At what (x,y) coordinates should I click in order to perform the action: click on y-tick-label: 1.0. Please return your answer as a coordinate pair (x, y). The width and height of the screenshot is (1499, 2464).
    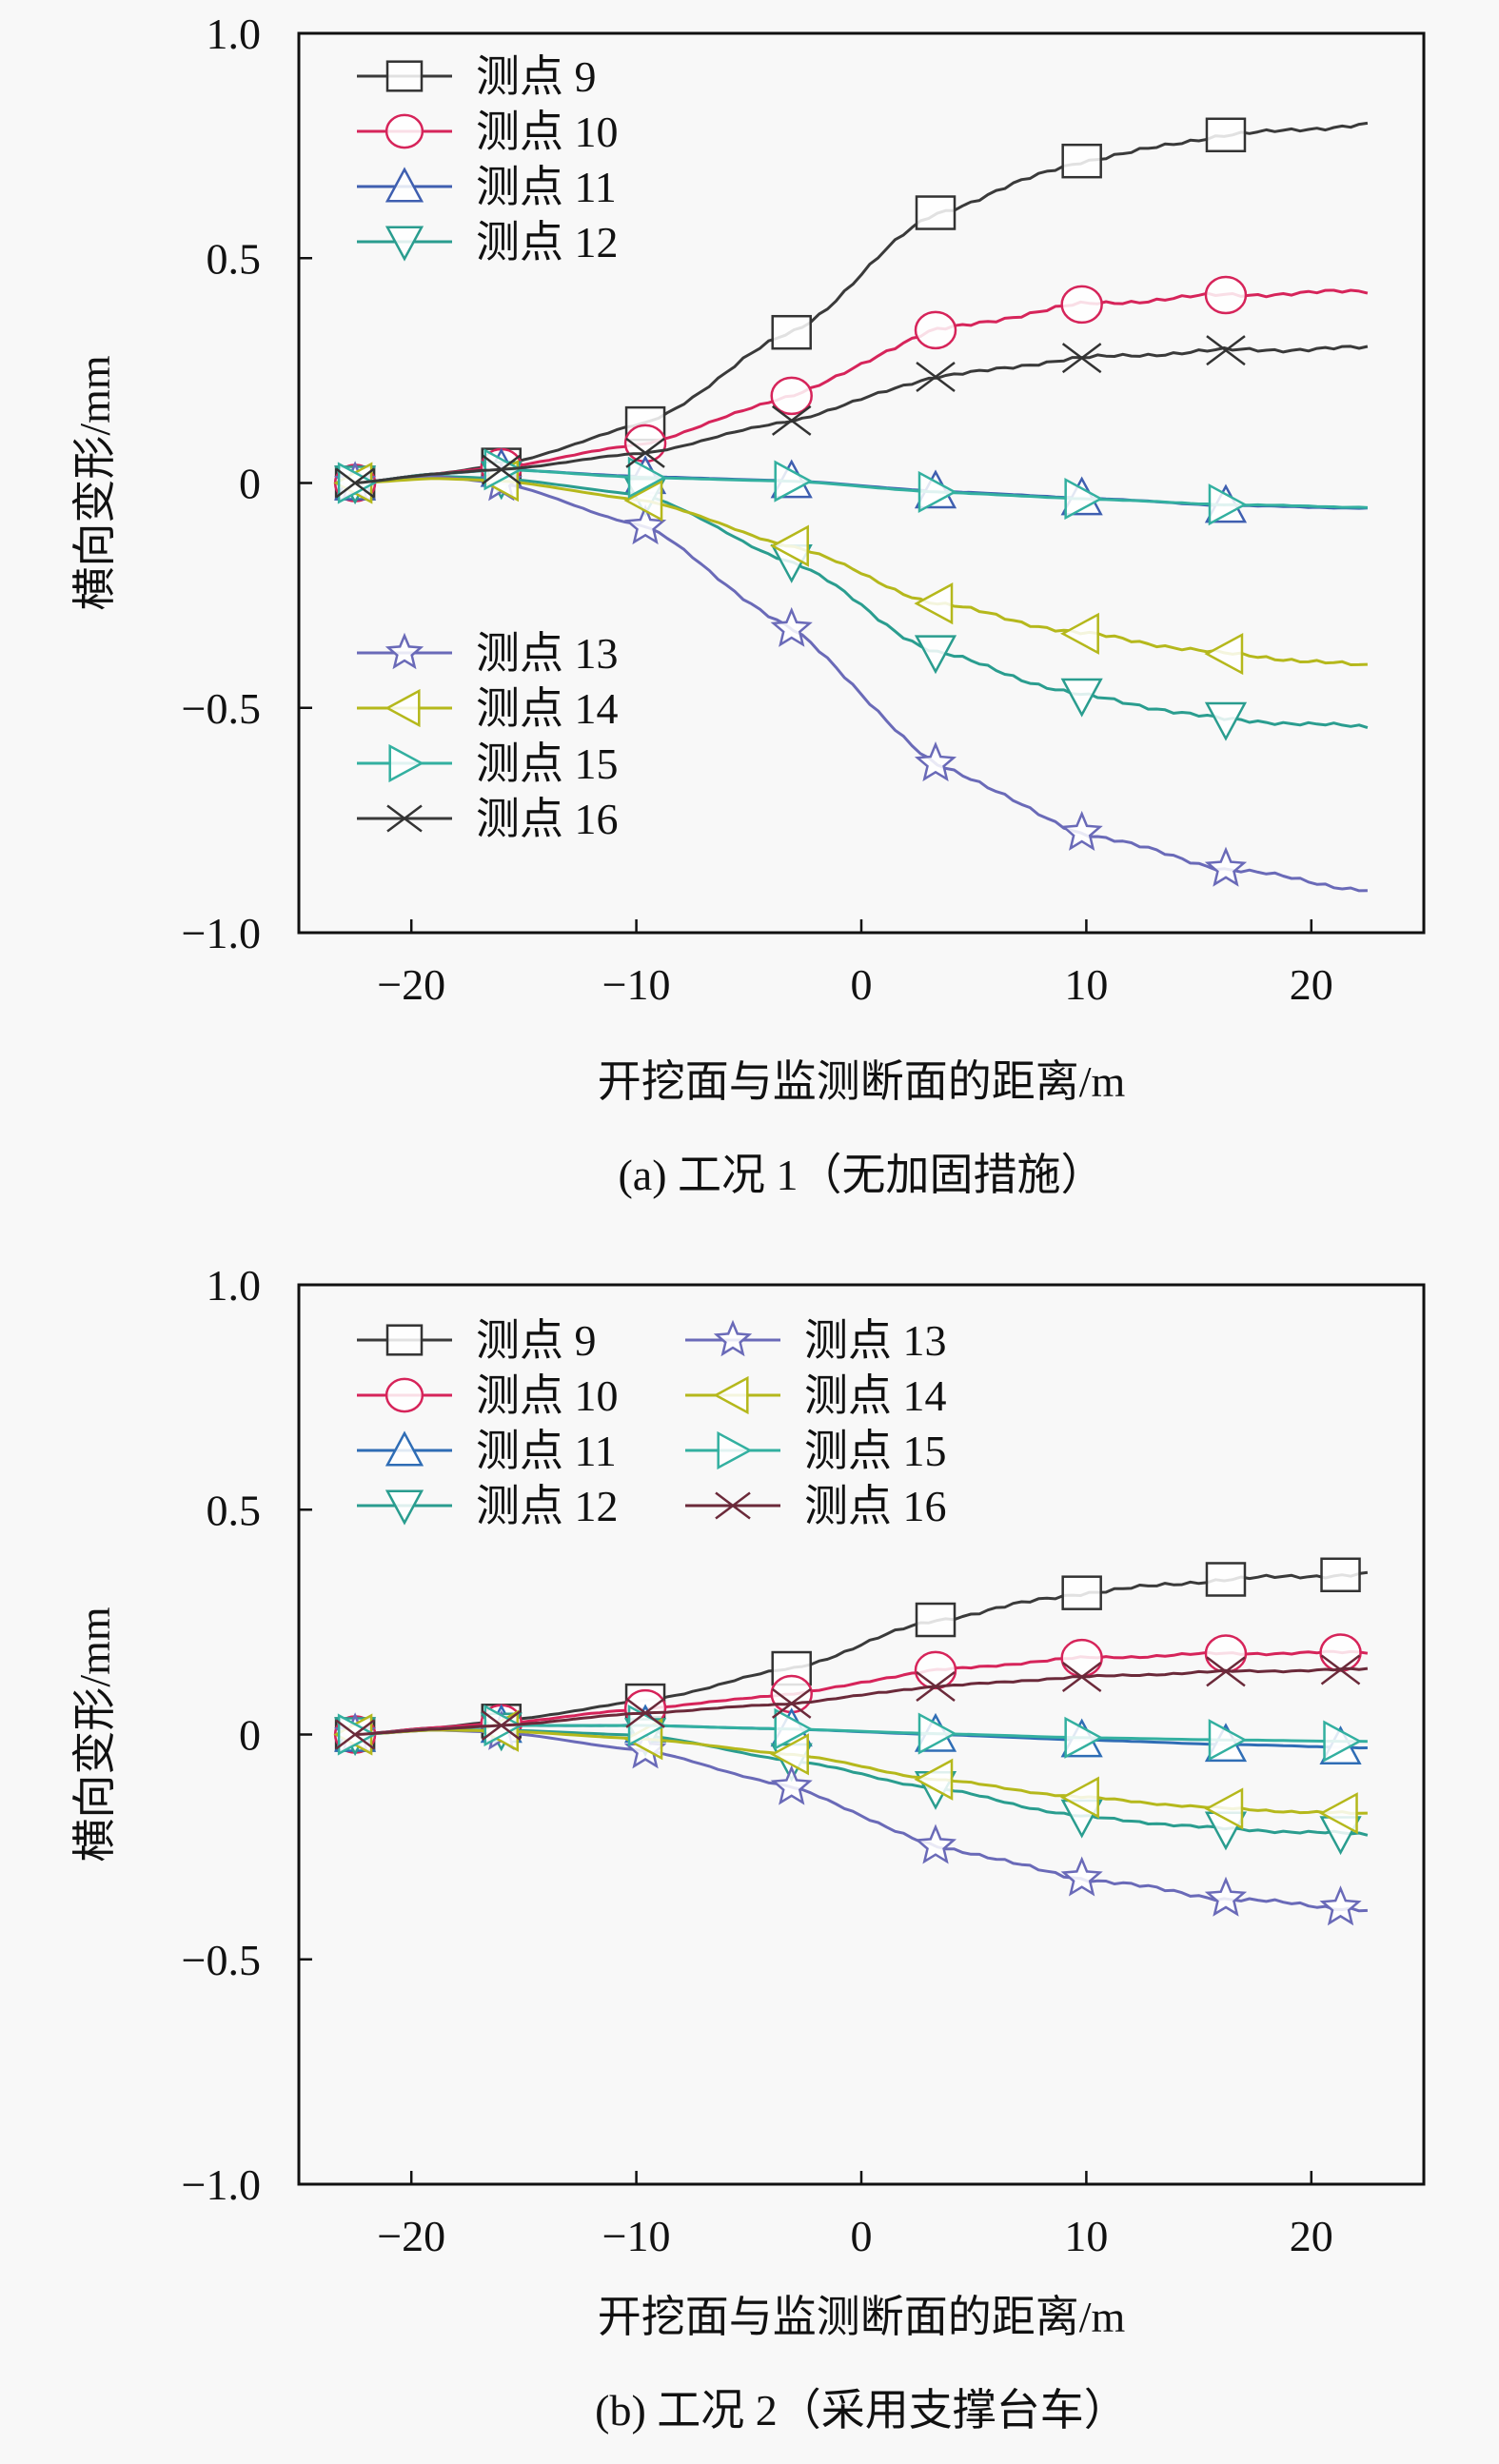
    Looking at the image, I should click on (235, 1285).